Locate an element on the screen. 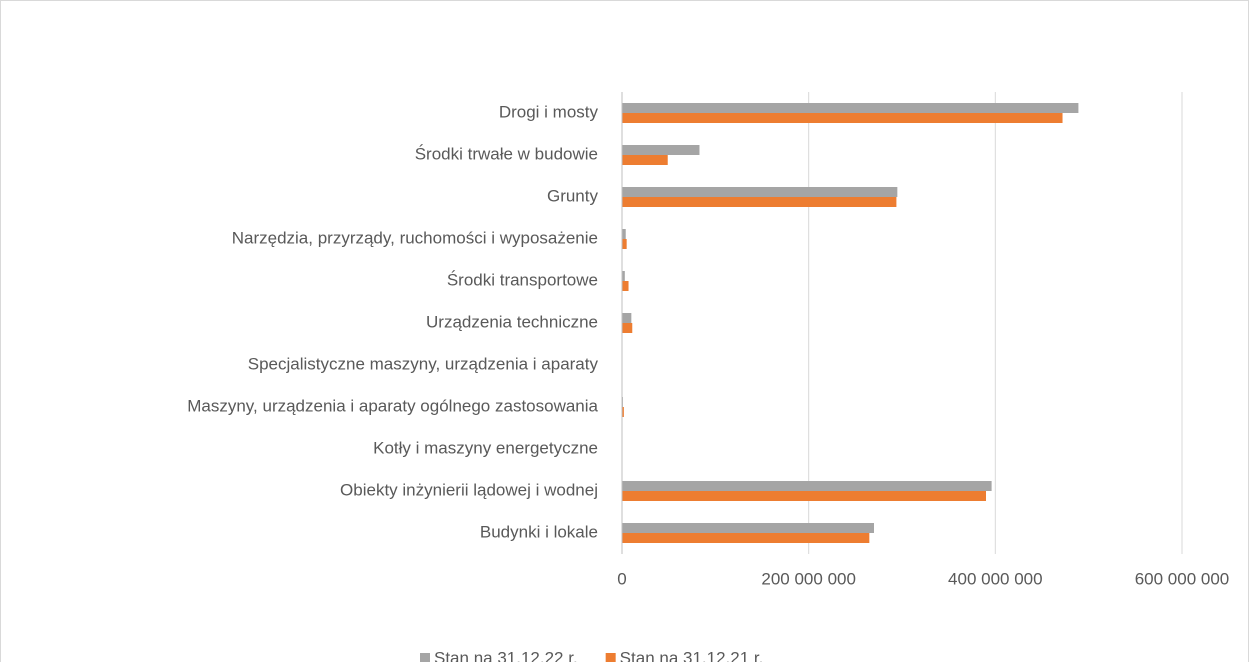  y-tick-label: Urządzenia techniczne is located at coordinates (512, 321).